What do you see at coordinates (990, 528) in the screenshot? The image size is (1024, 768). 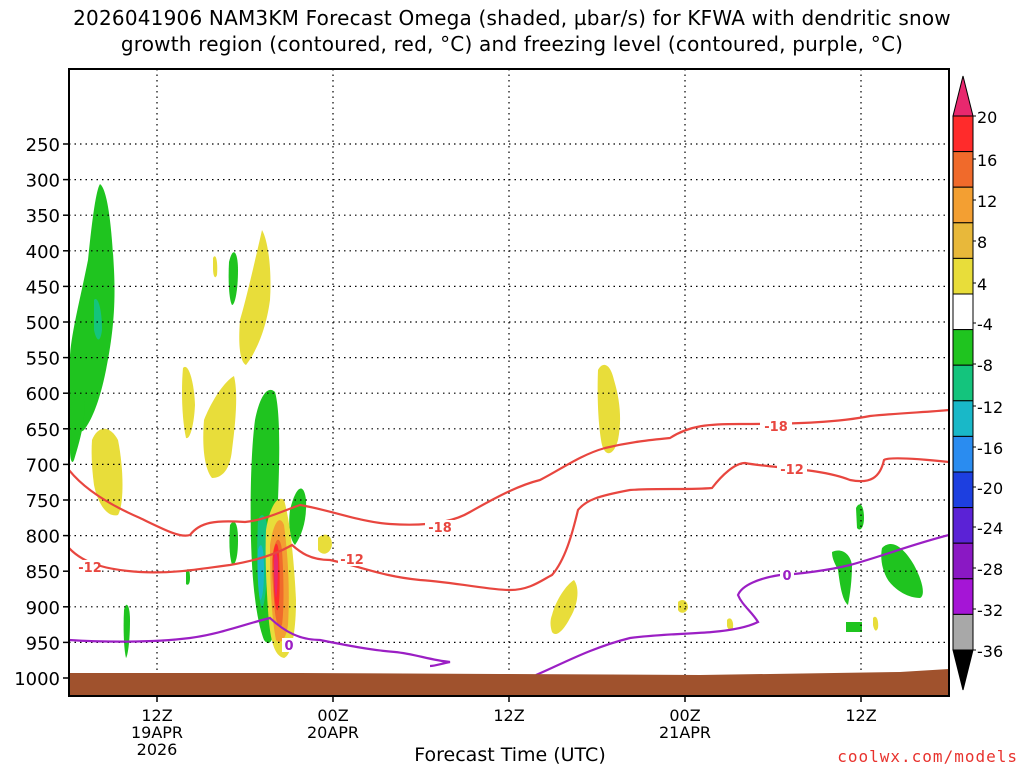 I see `colorbar-label: -24` at bounding box center [990, 528].